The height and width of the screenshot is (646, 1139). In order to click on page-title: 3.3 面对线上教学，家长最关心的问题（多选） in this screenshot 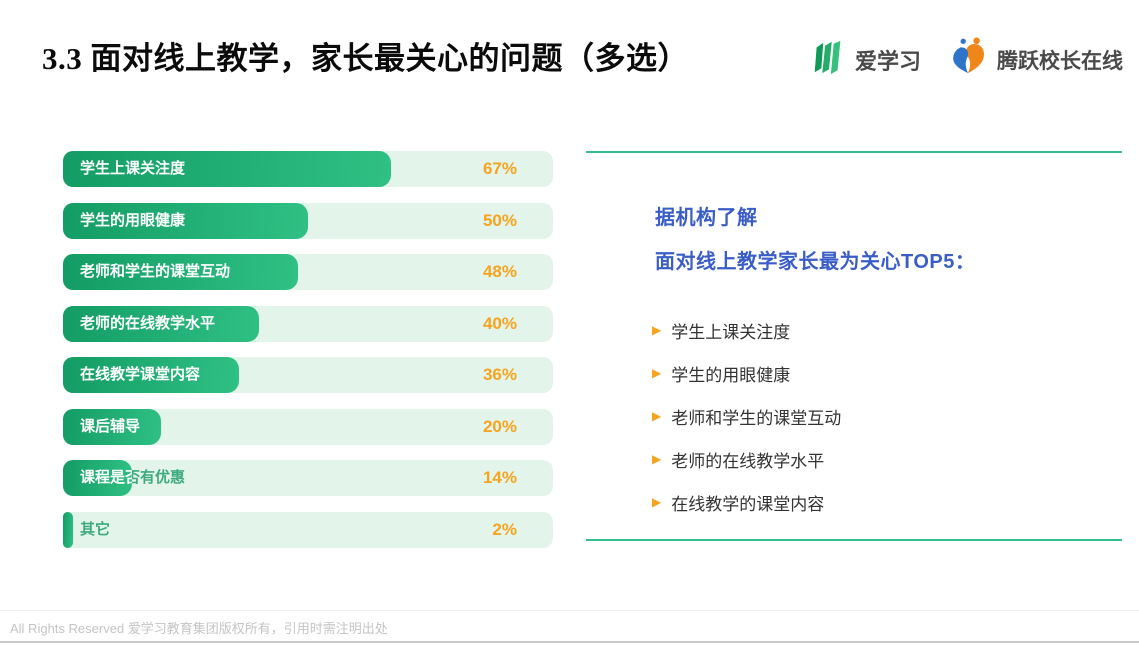, I will do `click(365, 58)`.